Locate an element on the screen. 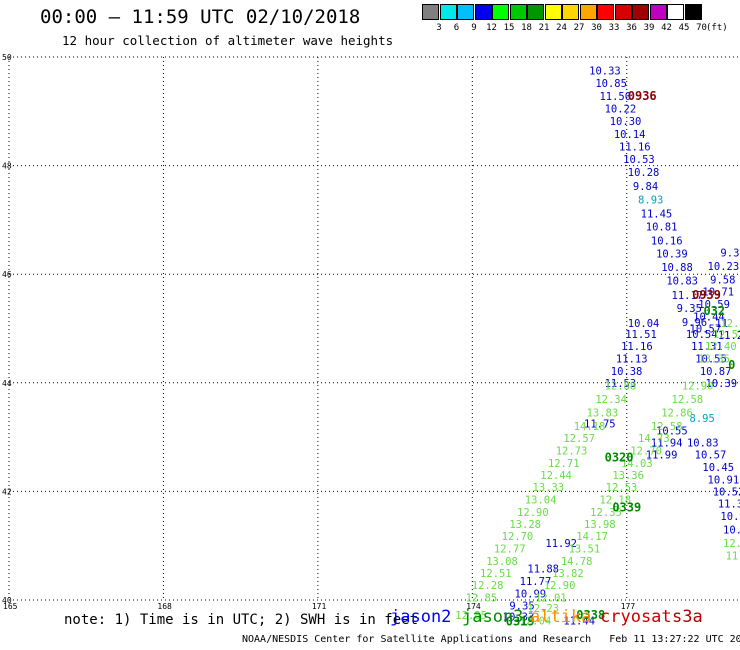 The height and width of the screenshot is (650, 740). wave-height-label: 10.04 is located at coordinates (644, 324).